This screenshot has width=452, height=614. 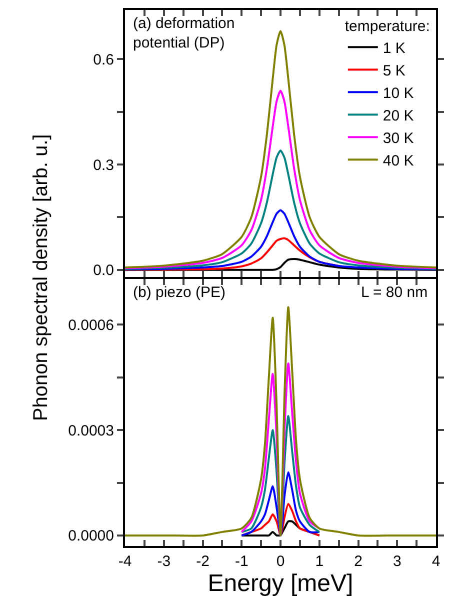 I want to click on legend-label: 5 K, so click(x=394, y=71).